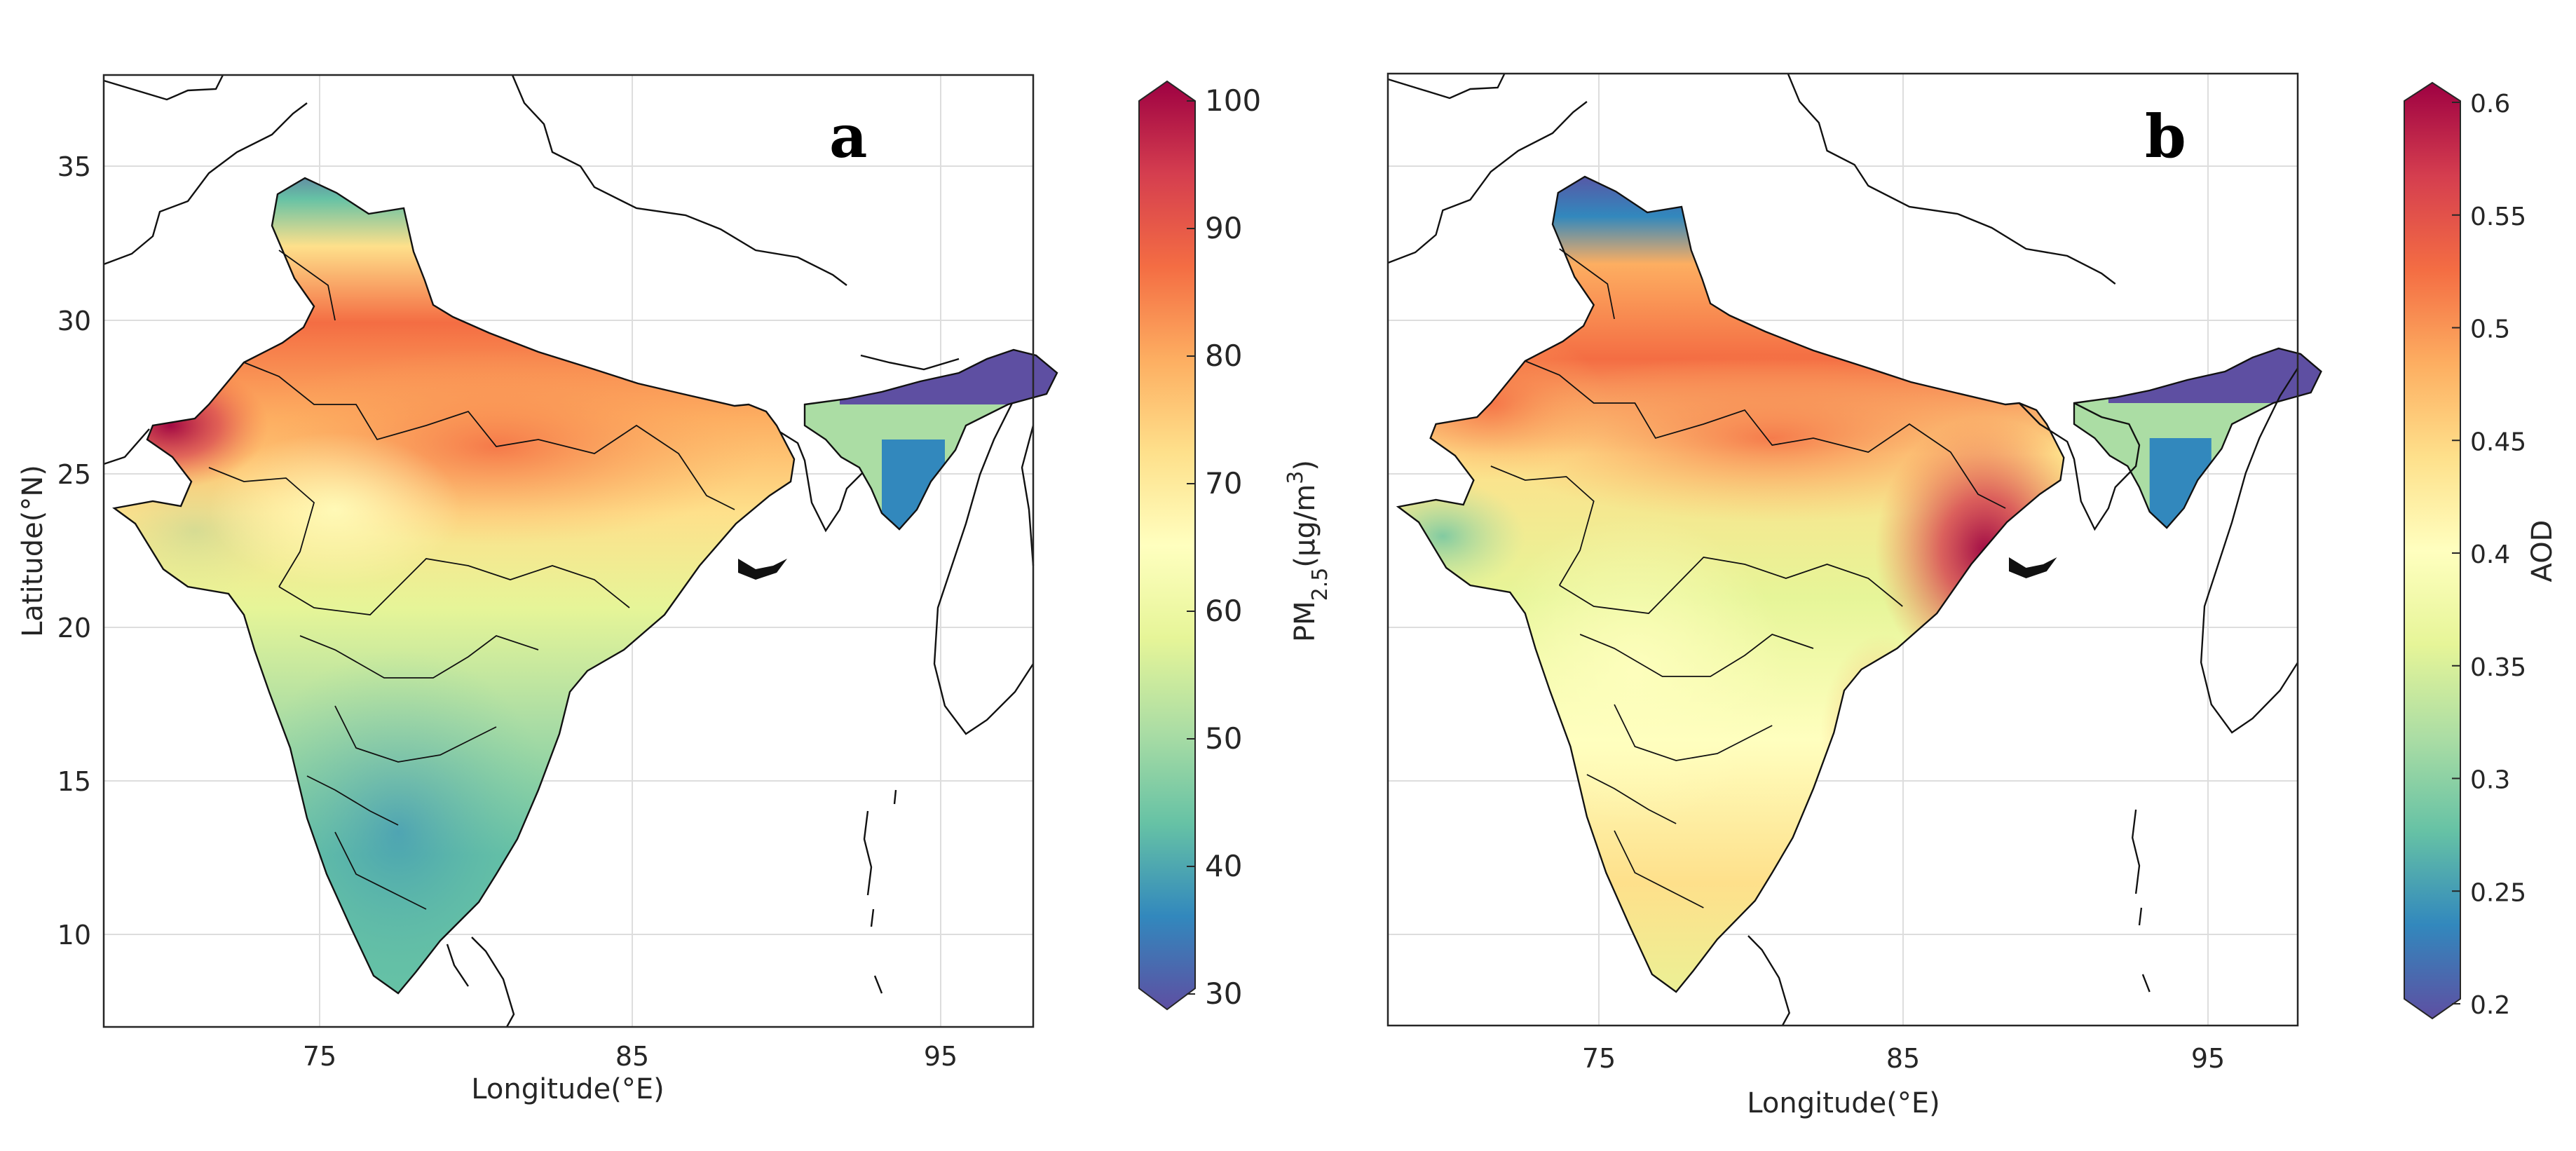 The image size is (2576, 1151). Describe the element at coordinates (2542, 551) in the screenshot. I see `colorbar-b-title: AOD` at that location.